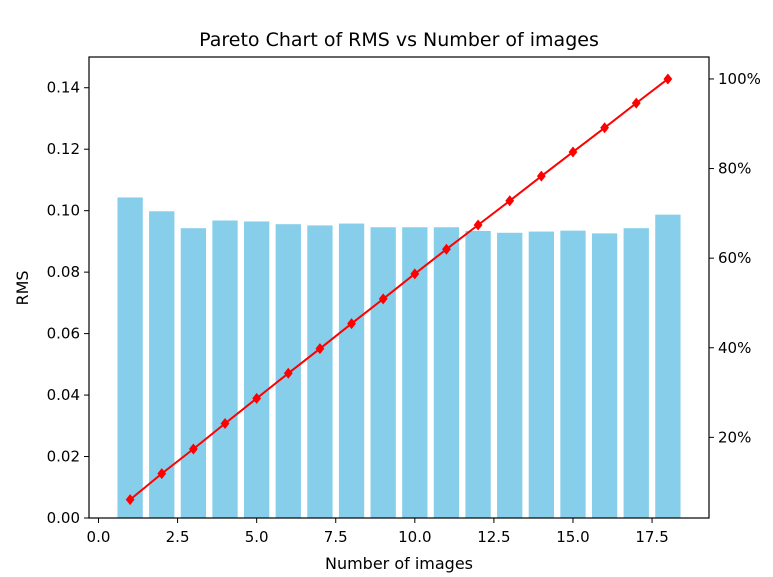  What do you see at coordinates (63, 334) in the screenshot?
I see `y-tick-label: 0.06` at bounding box center [63, 334].